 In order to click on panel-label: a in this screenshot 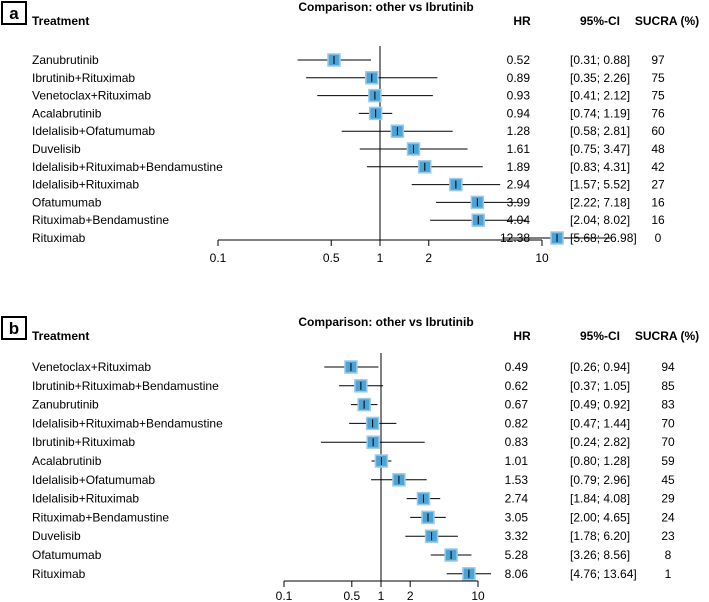, I will do `click(14, 13)`.